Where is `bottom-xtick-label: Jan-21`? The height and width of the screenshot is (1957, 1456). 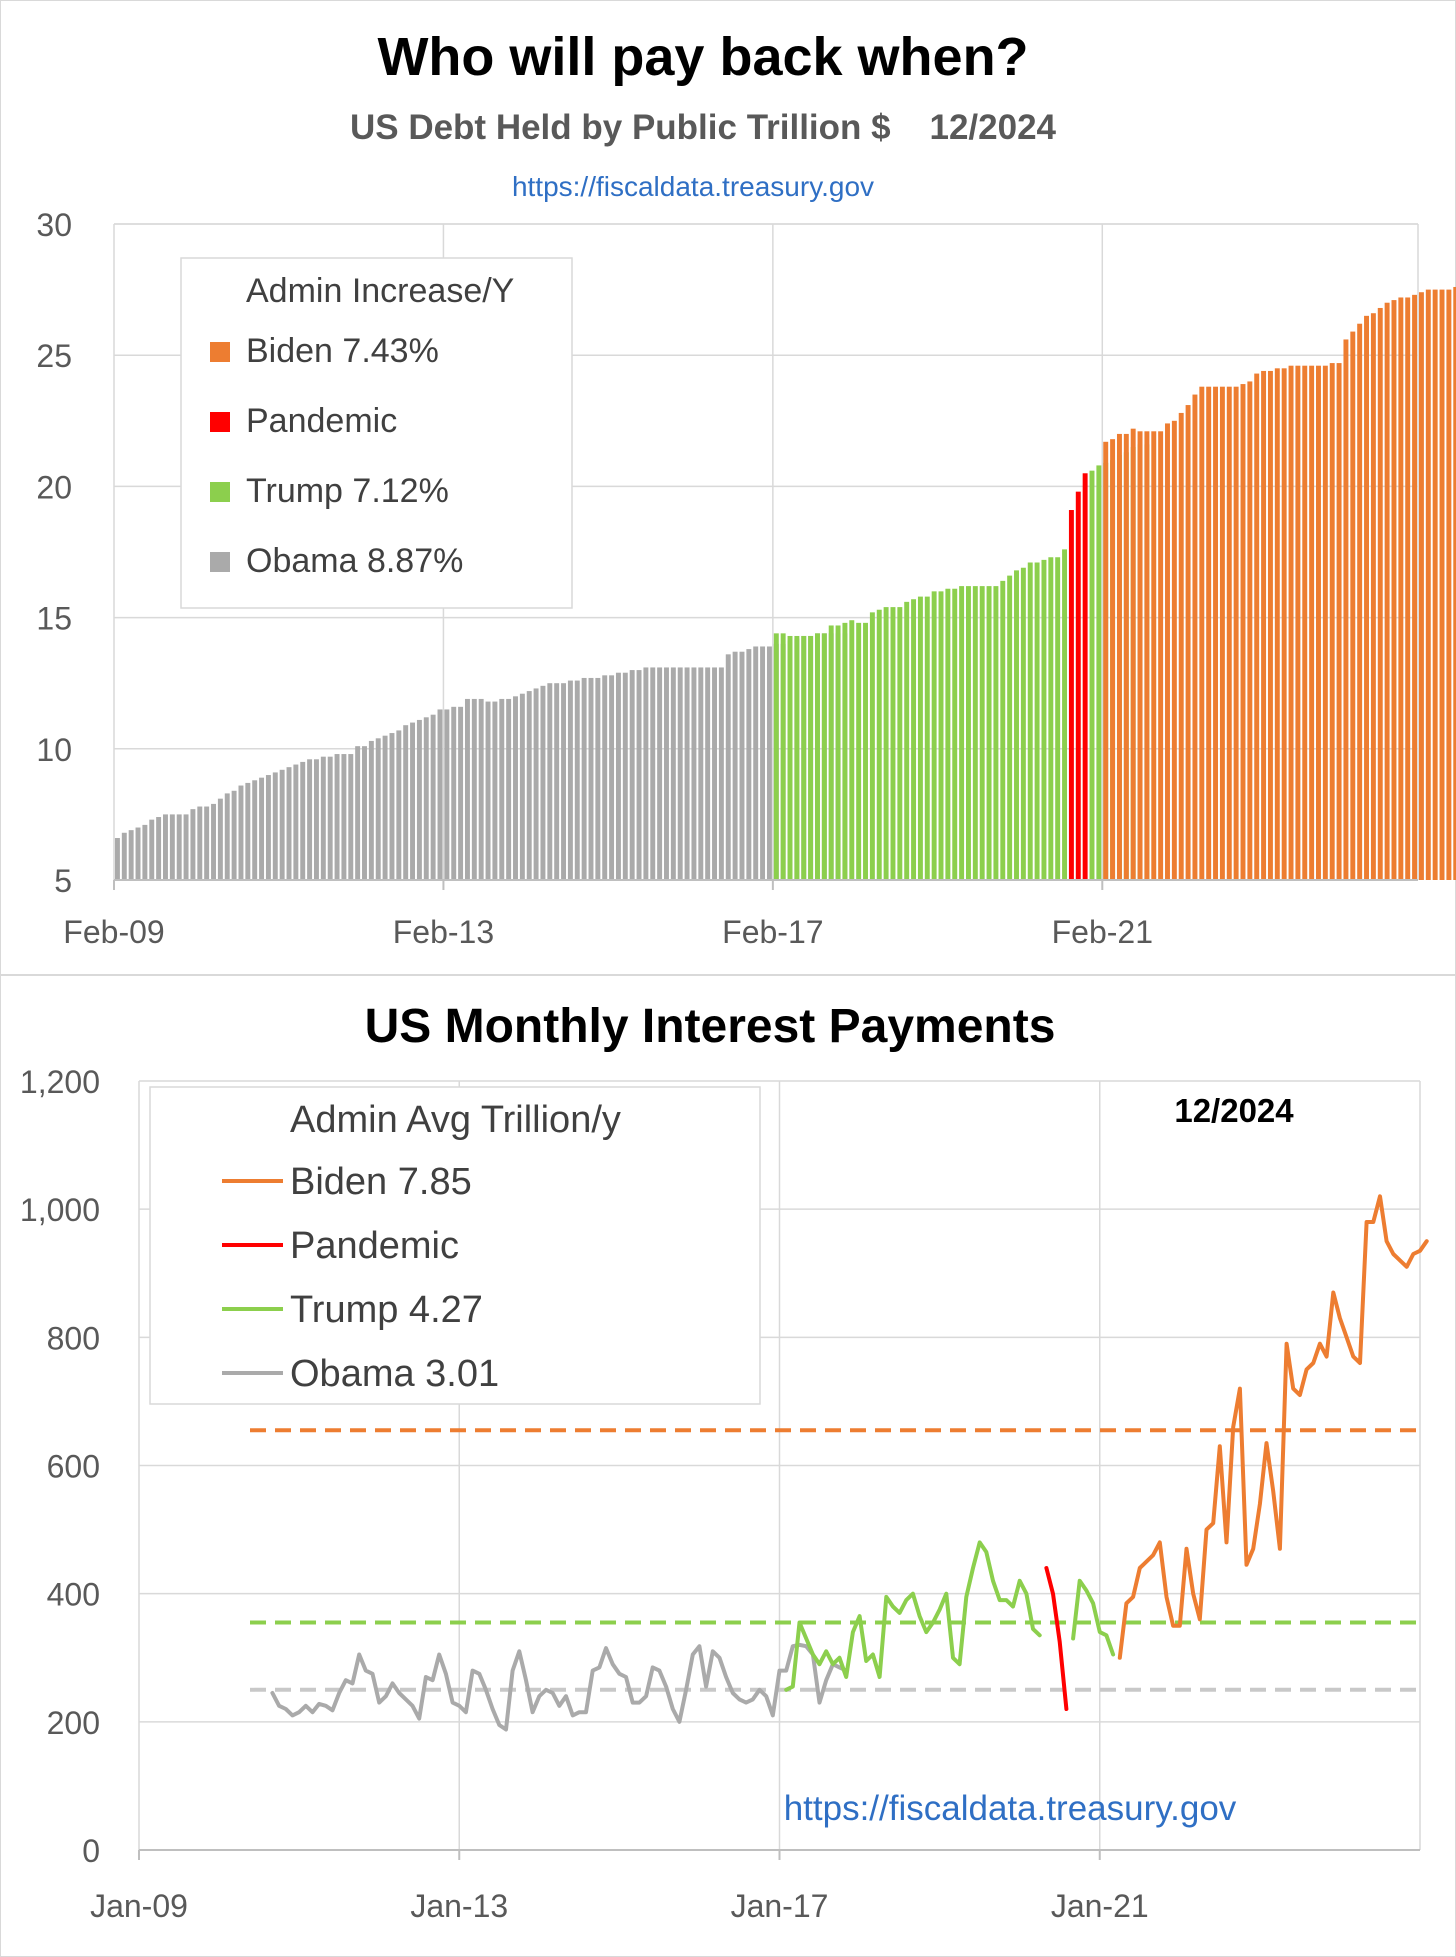
bottom-xtick-label: Jan-21 is located at coordinates (1100, 1906).